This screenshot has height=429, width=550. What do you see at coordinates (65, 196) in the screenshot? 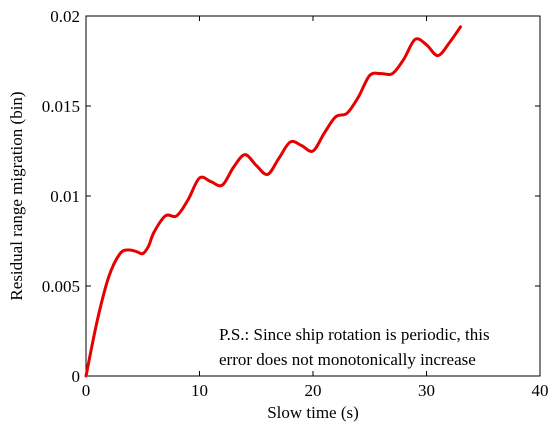
I see `y-tick-label: 0.01` at bounding box center [65, 196].